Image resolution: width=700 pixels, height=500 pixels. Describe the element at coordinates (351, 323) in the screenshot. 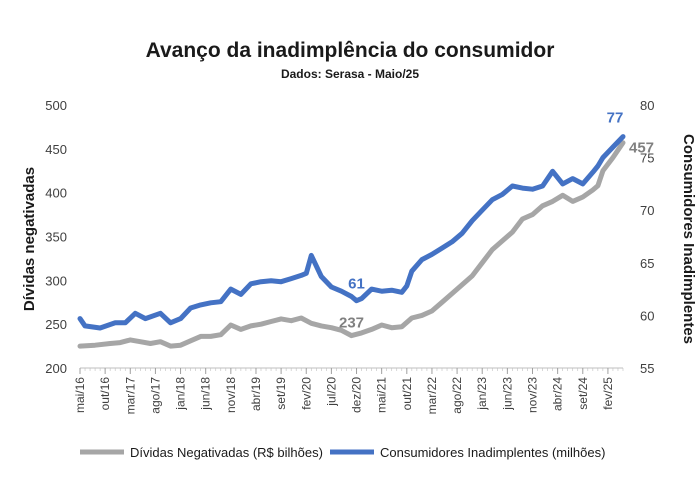

I see `data-label: 237` at that location.